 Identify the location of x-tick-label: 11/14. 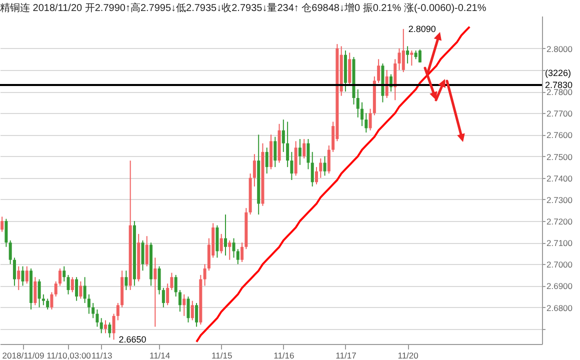
(159, 355).